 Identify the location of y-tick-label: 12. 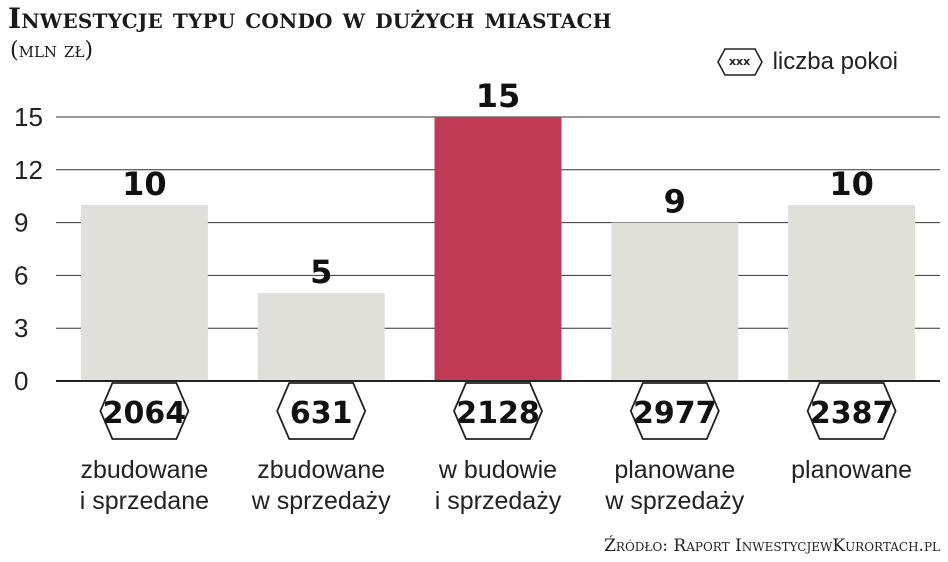
(28, 170).